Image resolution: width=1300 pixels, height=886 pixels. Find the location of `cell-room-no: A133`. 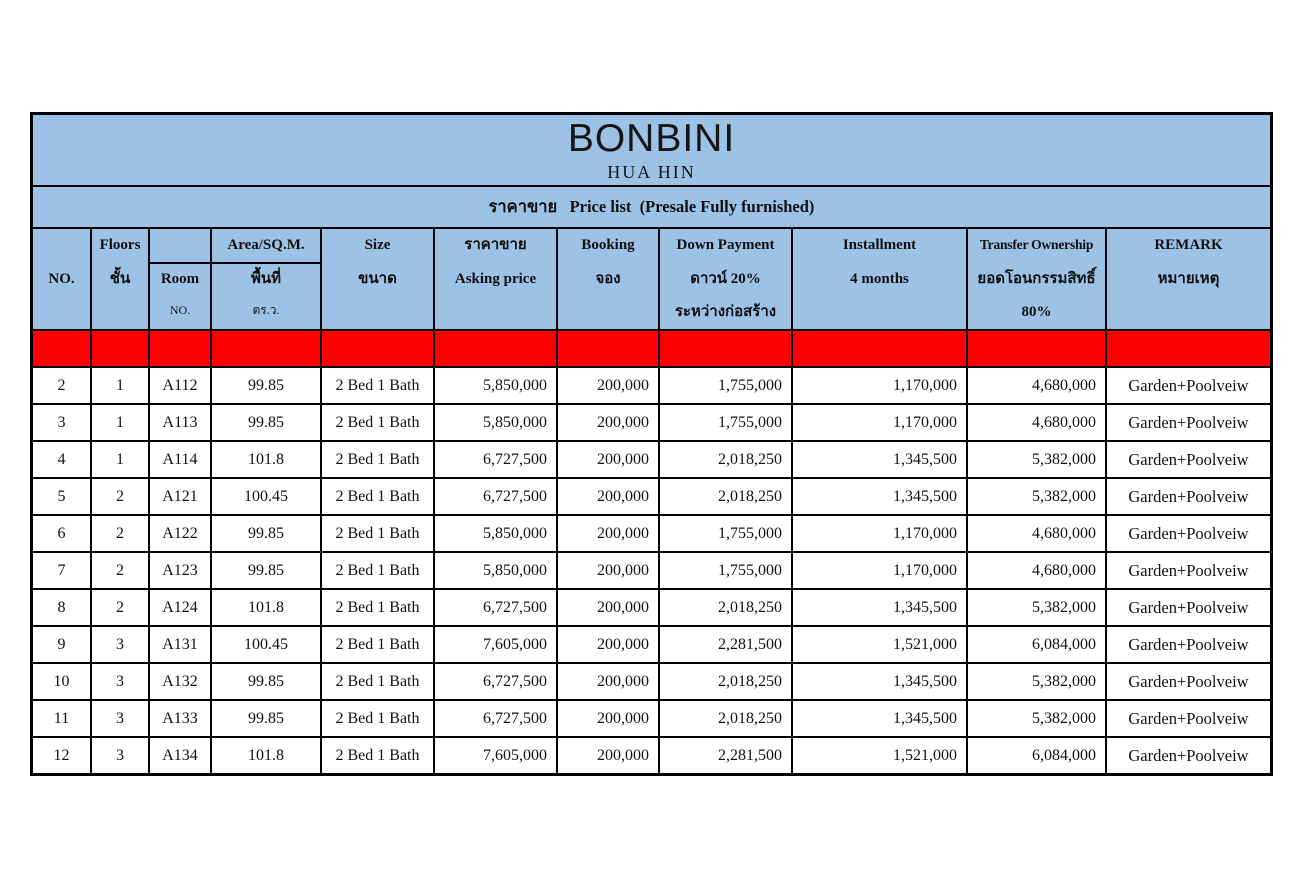

cell-room-no: A133 is located at coordinates (180, 718).